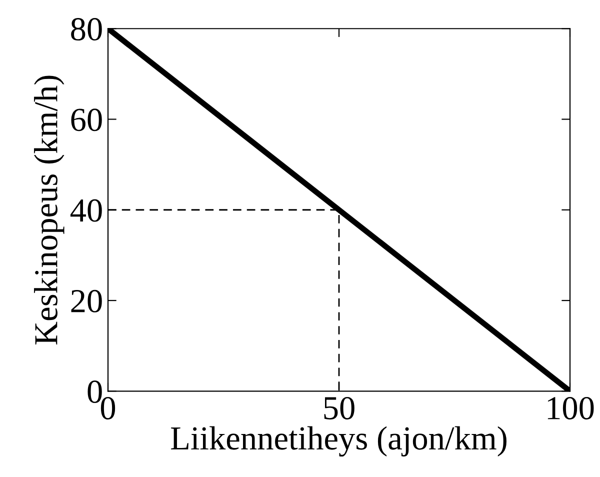 The height and width of the screenshot is (477, 600). What do you see at coordinates (339, 408) in the screenshot?
I see `x-tick-label: 50` at bounding box center [339, 408].